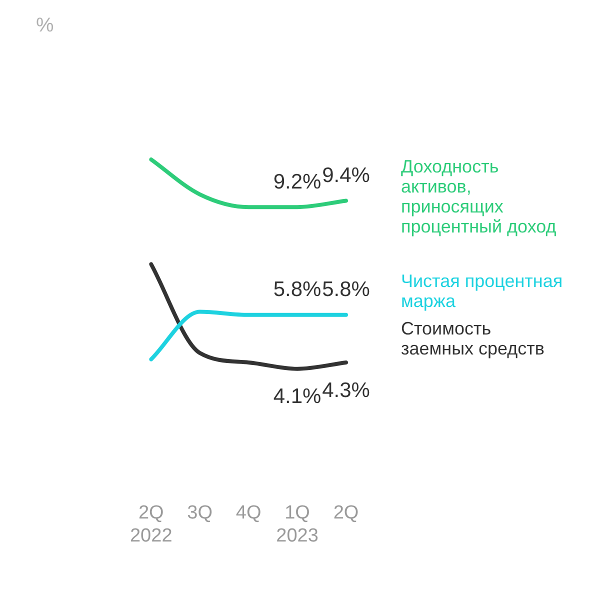 This screenshot has width=598, height=602. I want to click on data-label: 4.3%, so click(346, 390).